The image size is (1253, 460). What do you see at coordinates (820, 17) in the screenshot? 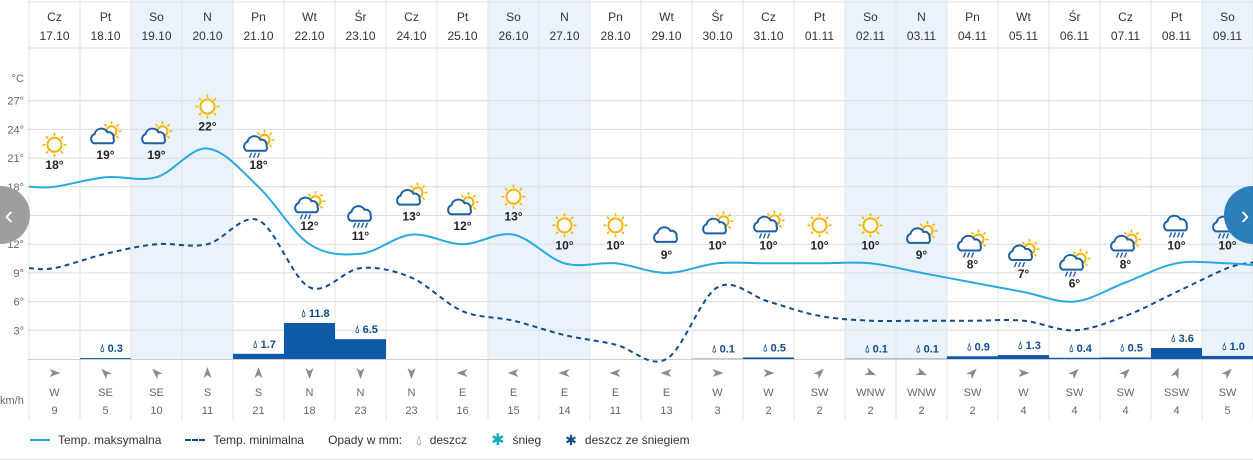
I see `day-name: Pt` at bounding box center [820, 17].